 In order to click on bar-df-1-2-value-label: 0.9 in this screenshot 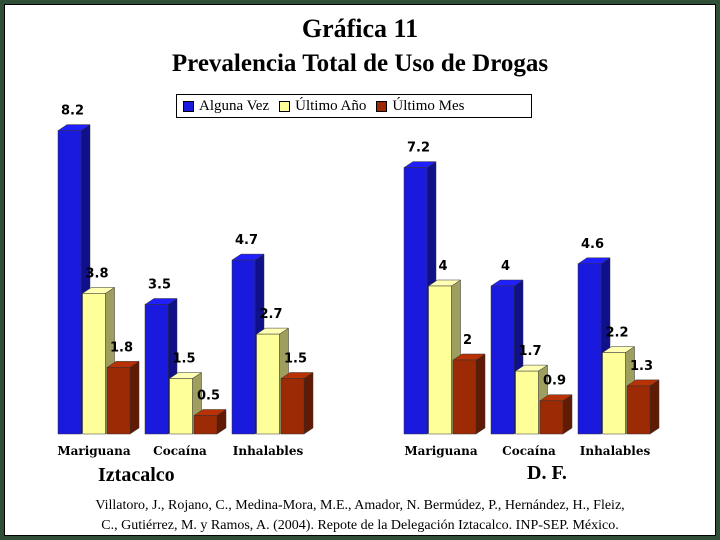, I will do `click(554, 381)`.